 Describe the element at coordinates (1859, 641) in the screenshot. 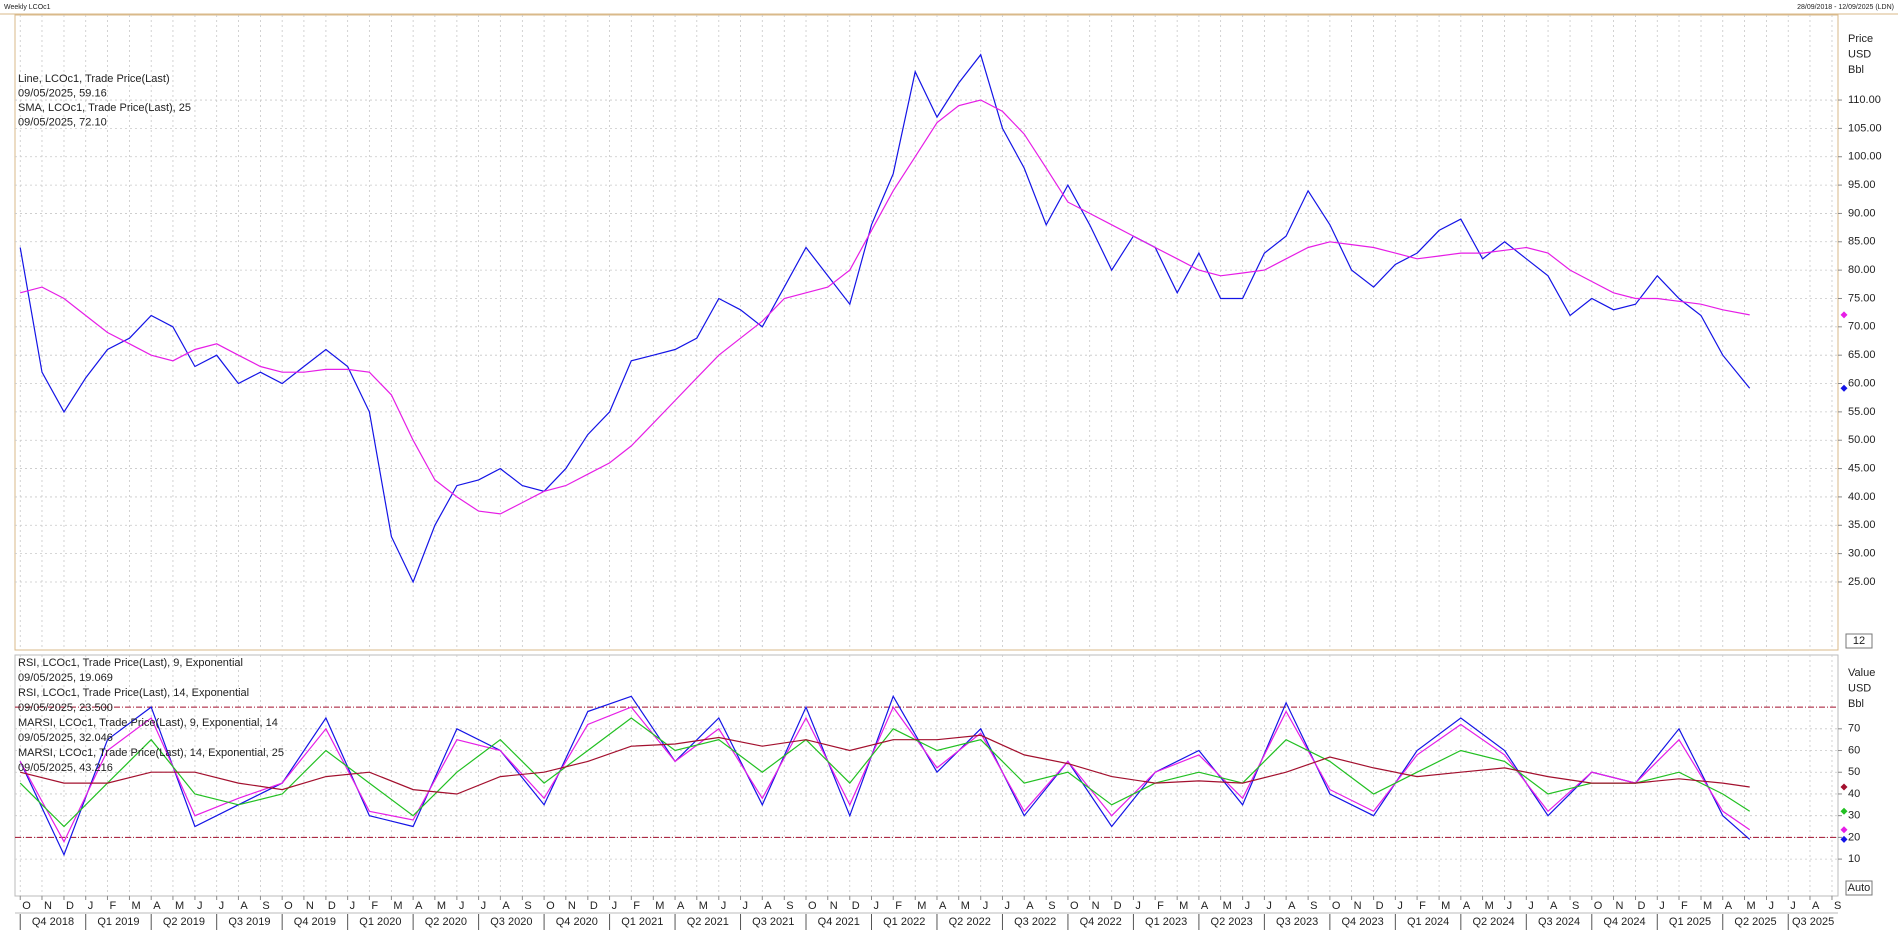

I see `scale-box-label: 12` at that location.